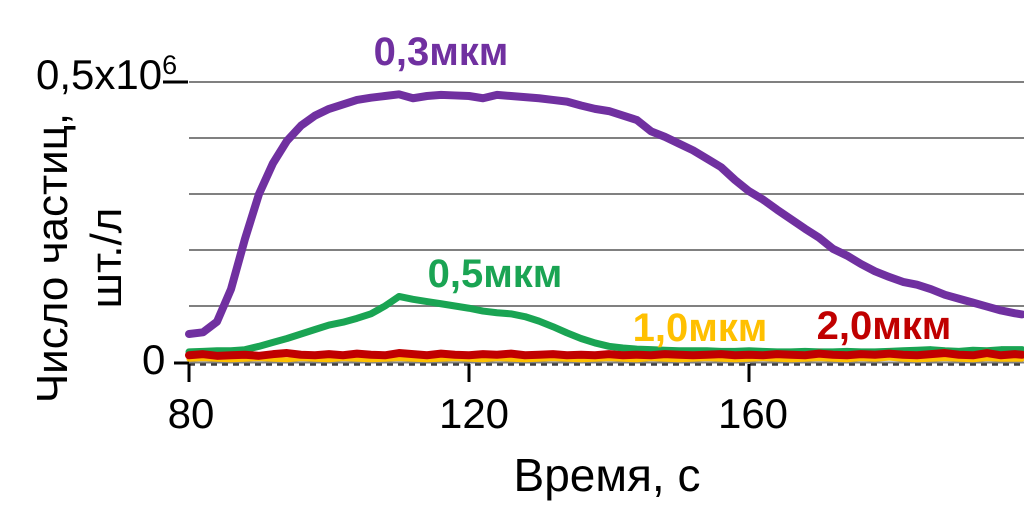  Describe the element at coordinates (170, 65) in the screenshot. I see `y-axis-max-tick-exponent: 6` at that location.